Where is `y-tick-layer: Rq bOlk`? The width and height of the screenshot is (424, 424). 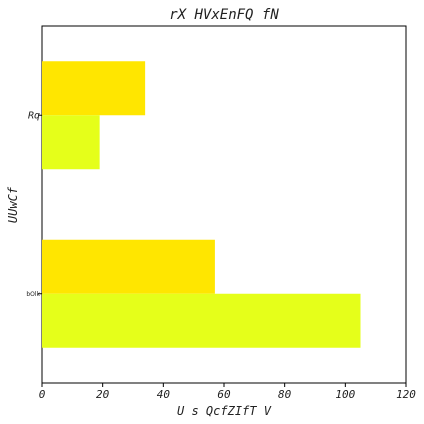
y-tick-layer: Rq bOlk is located at coordinates (34, 204).